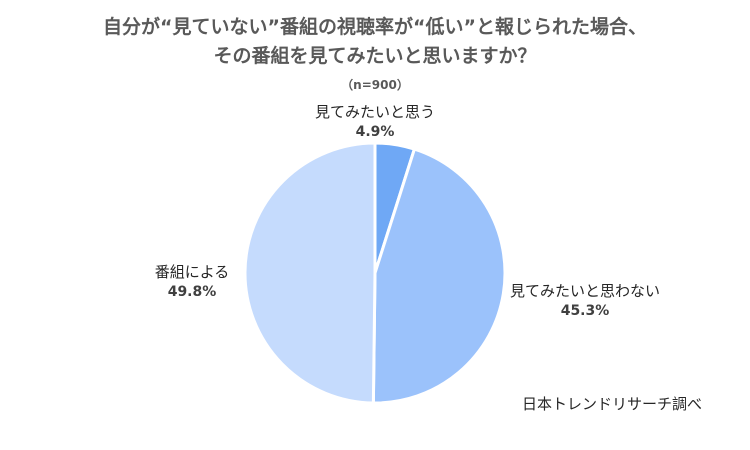 This screenshot has width=750, height=450. Describe the element at coordinates (310, 273) in the screenshot. I see `slice-depends` at that location.